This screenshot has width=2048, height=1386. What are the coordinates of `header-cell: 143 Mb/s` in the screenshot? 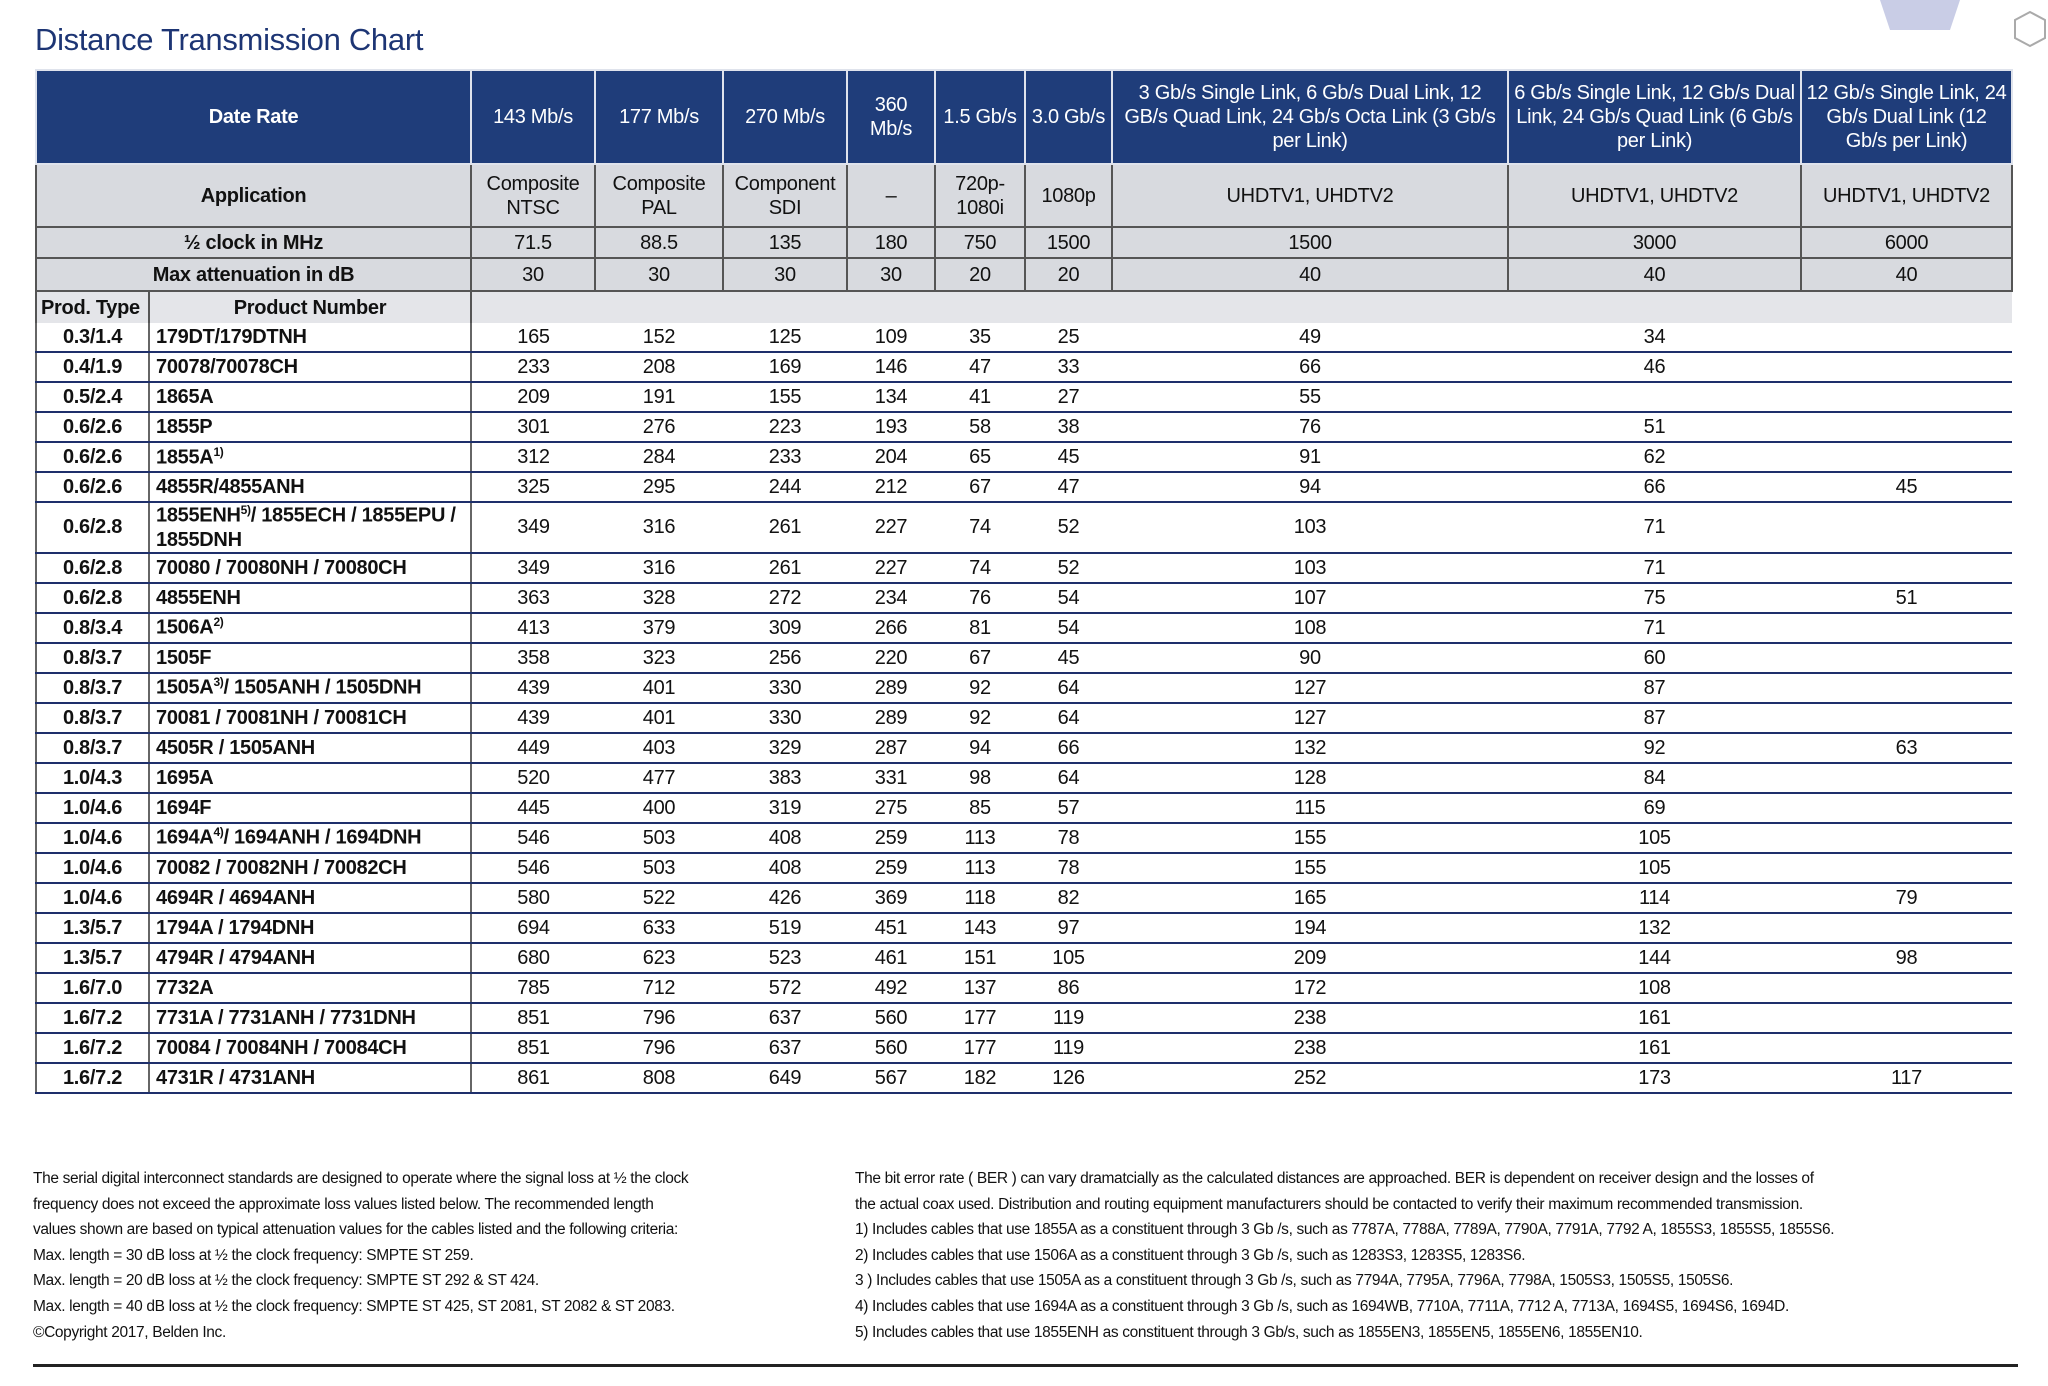 It's located at (533, 117).